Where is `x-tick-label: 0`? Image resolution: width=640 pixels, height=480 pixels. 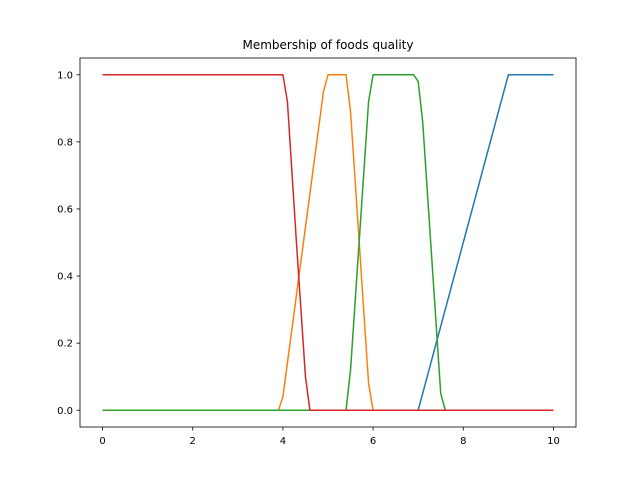 x-tick-label: 0 is located at coordinates (102, 441).